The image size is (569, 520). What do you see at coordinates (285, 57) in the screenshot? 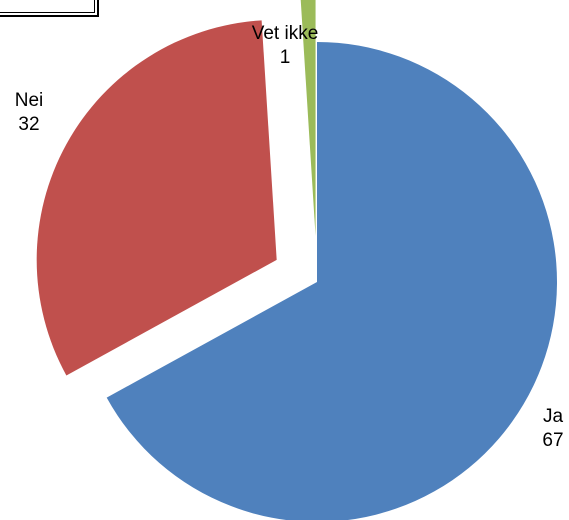
I see `data-label-vet-ikke-value: 1` at bounding box center [285, 57].